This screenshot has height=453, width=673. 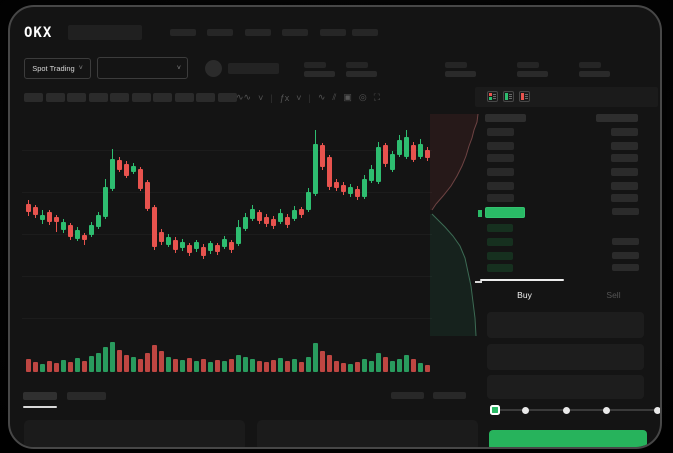 What do you see at coordinates (492, 96) in the screenshot?
I see `book-combined-view-icon` at bounding box center [492, 96].